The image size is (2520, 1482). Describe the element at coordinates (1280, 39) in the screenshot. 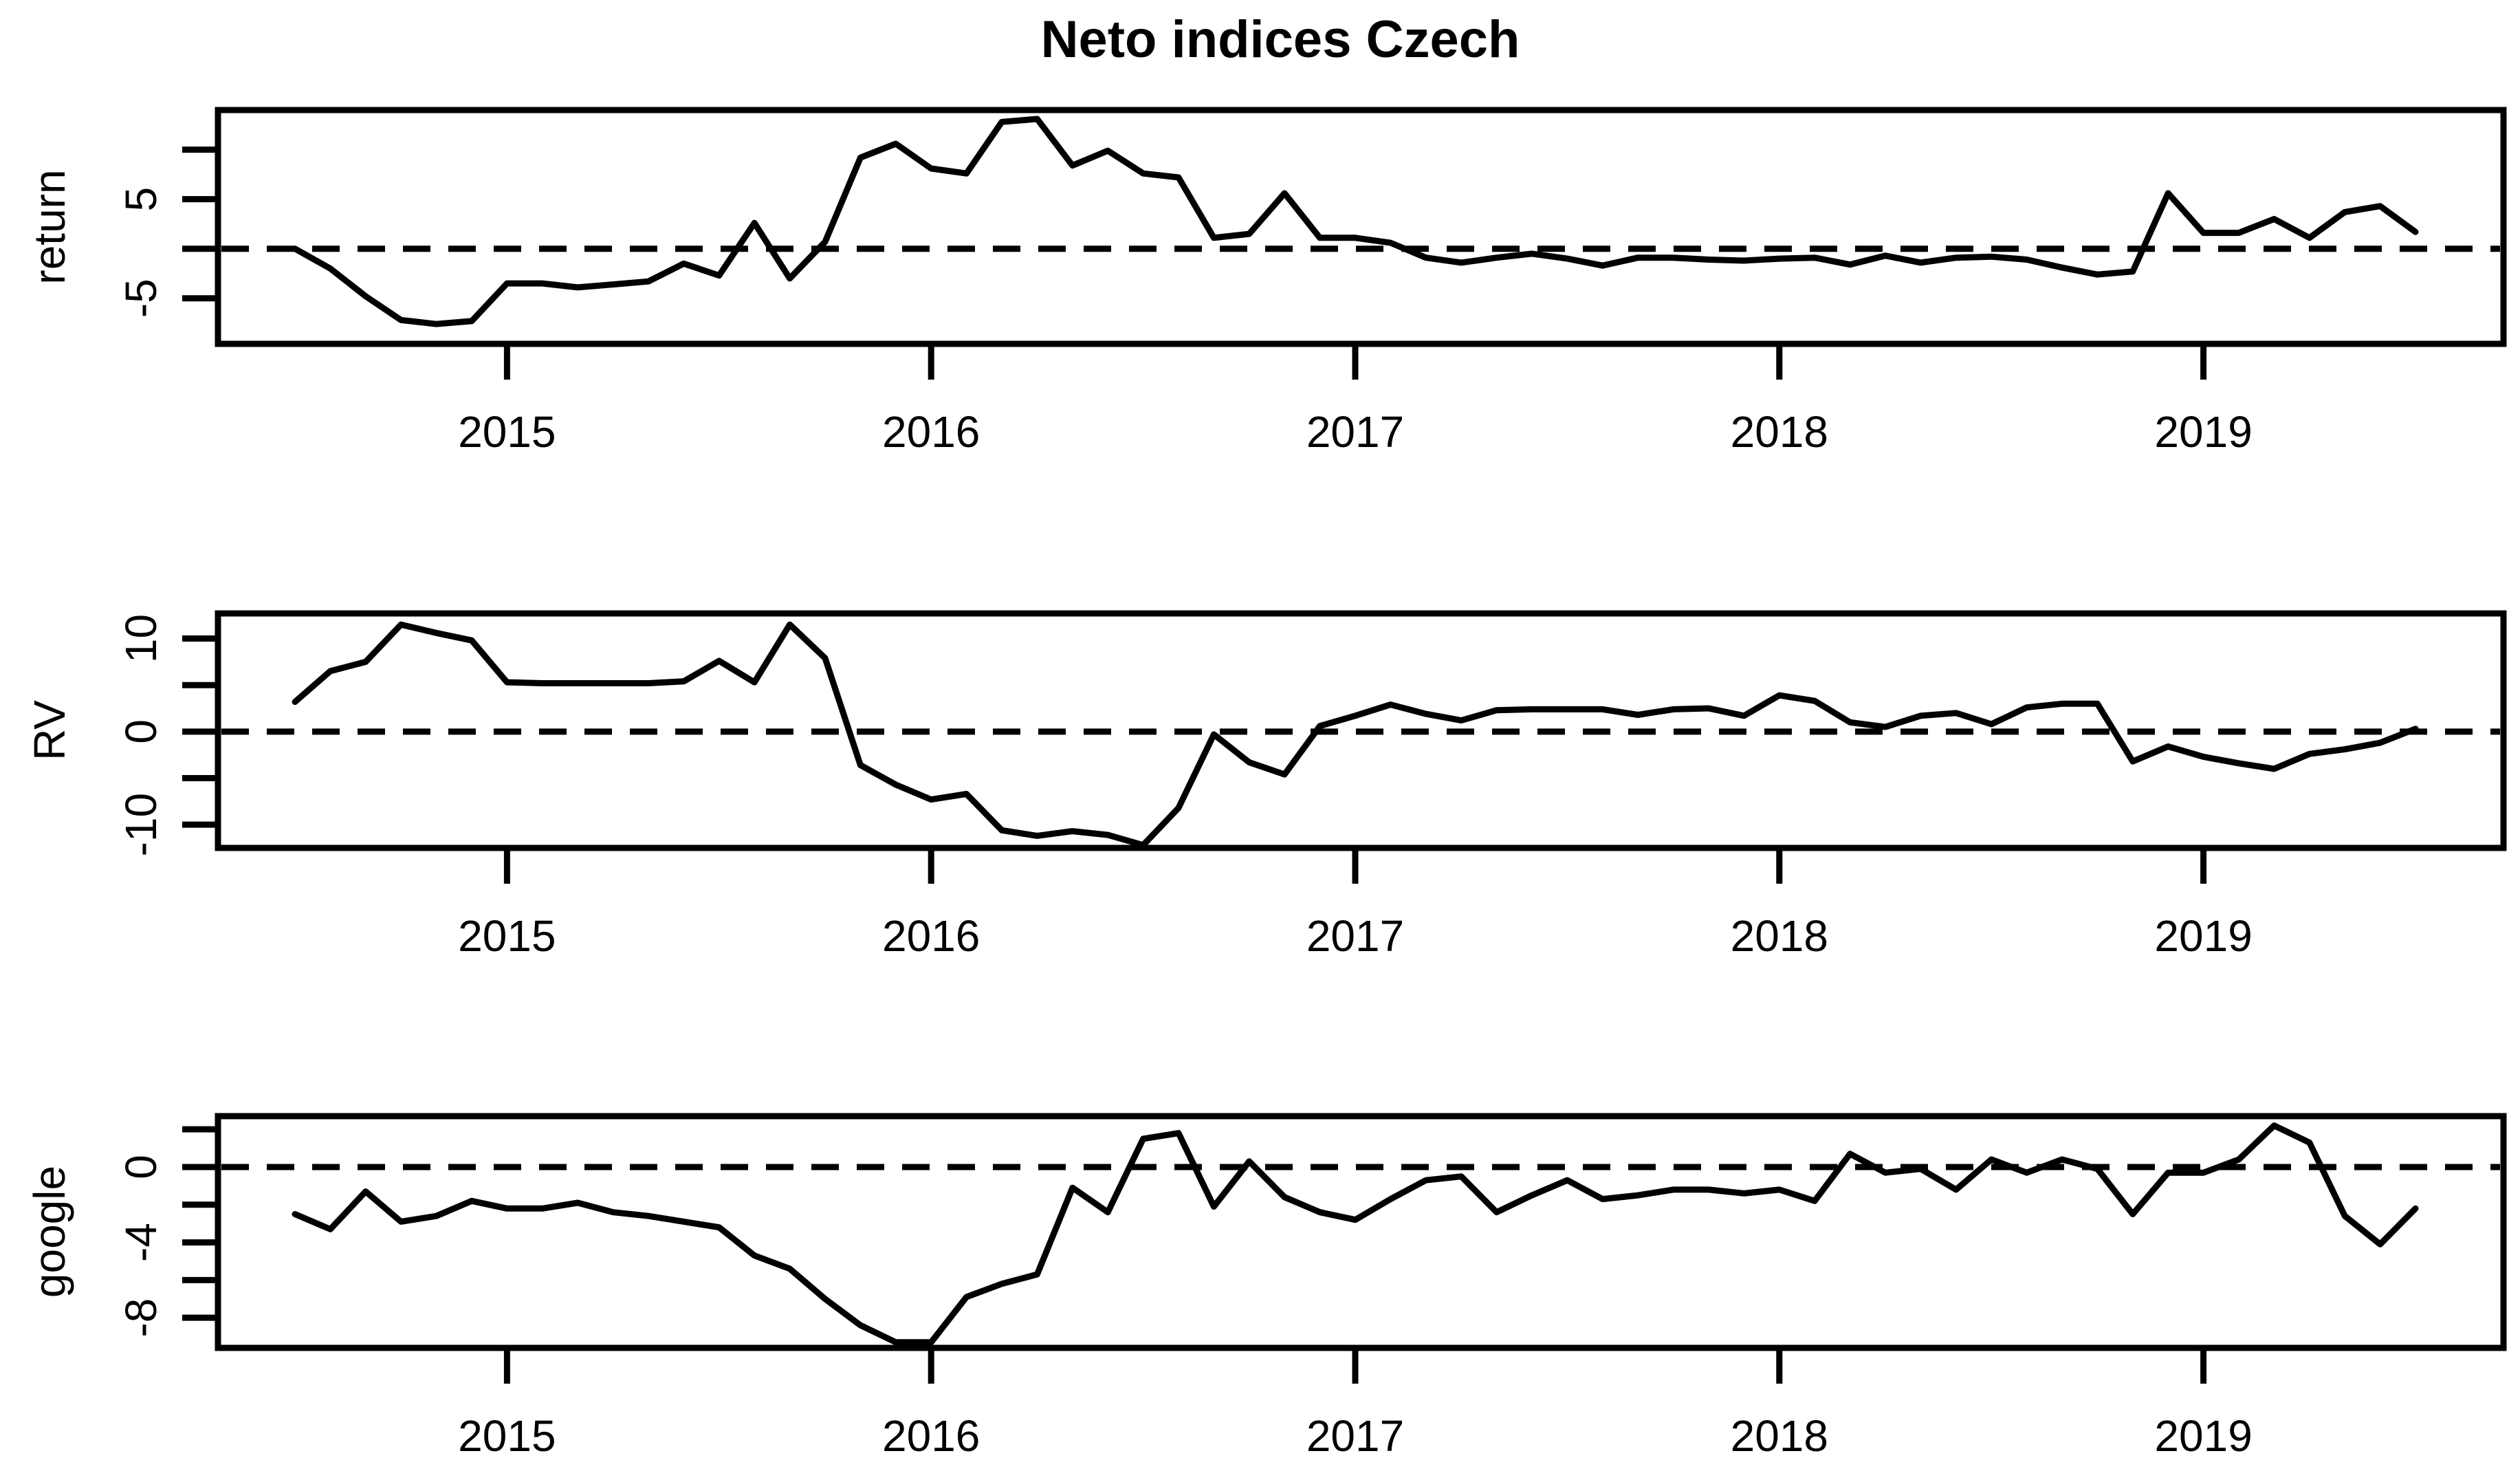

I see `chart-title: Neto indices Czech` at that location.